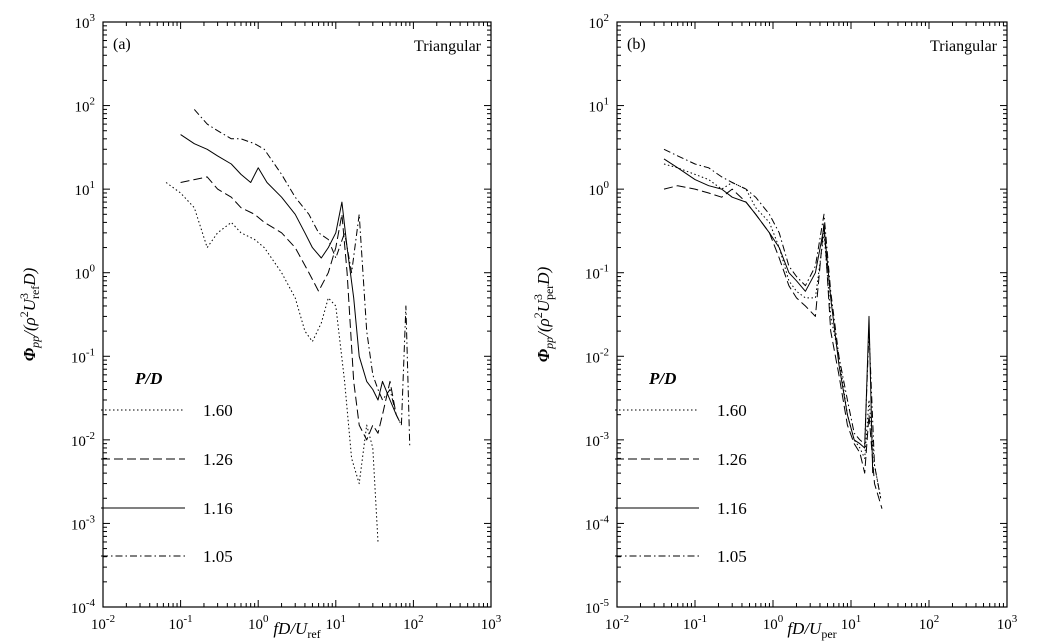  I want to click on y-label-u-sub: per, so click(549, 292).